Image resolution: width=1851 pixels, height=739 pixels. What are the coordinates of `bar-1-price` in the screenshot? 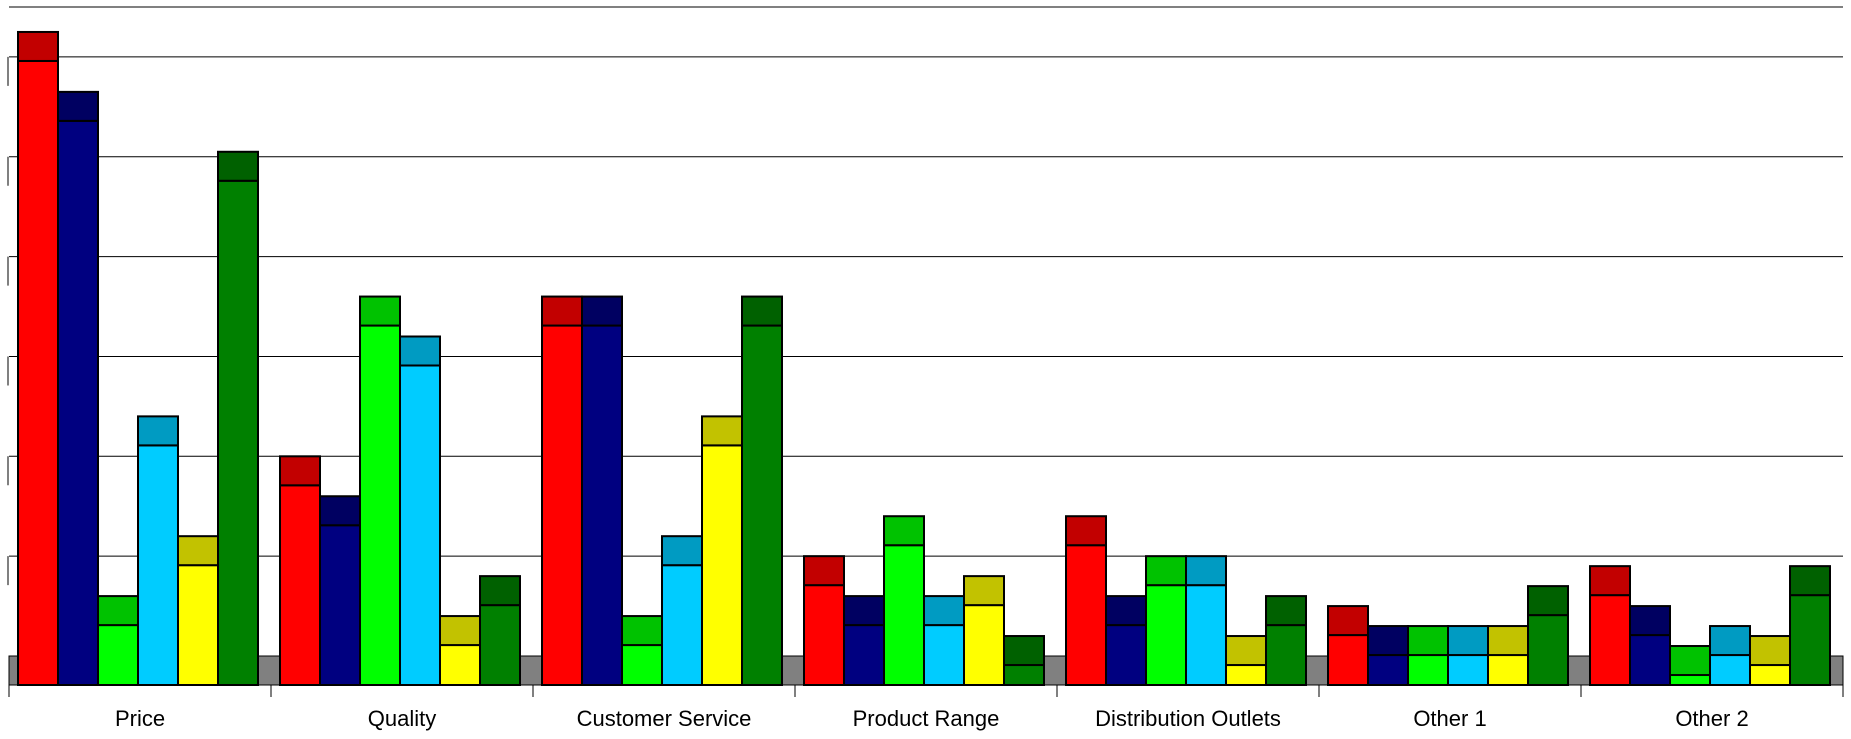 It's located at (38, 372).